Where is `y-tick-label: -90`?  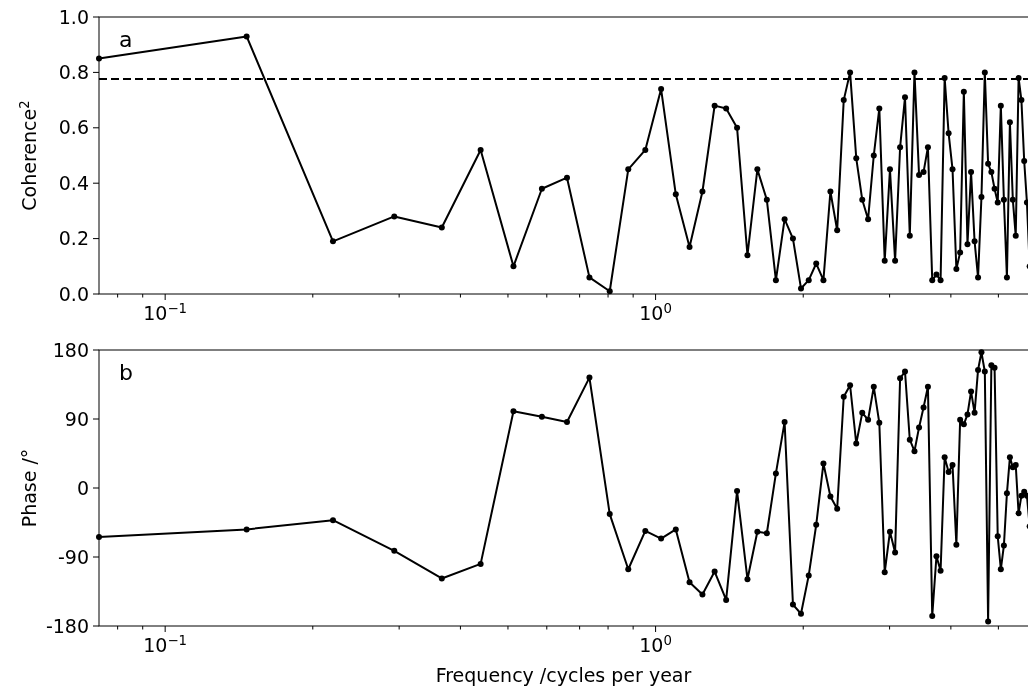
y-tick-label: -90 is located at coordinates (73, 556).